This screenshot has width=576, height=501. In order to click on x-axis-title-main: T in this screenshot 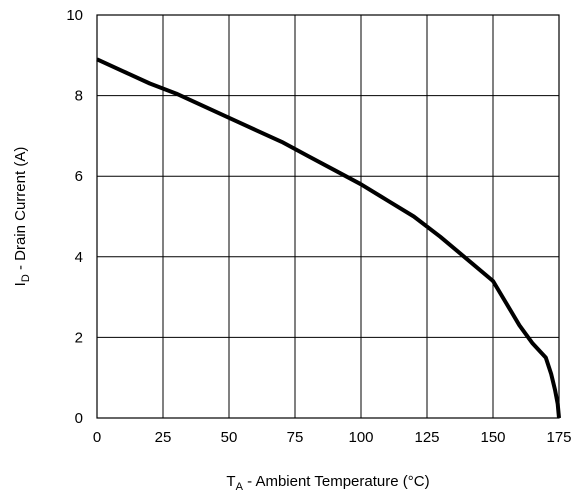, I will do `click(230, 481)`.